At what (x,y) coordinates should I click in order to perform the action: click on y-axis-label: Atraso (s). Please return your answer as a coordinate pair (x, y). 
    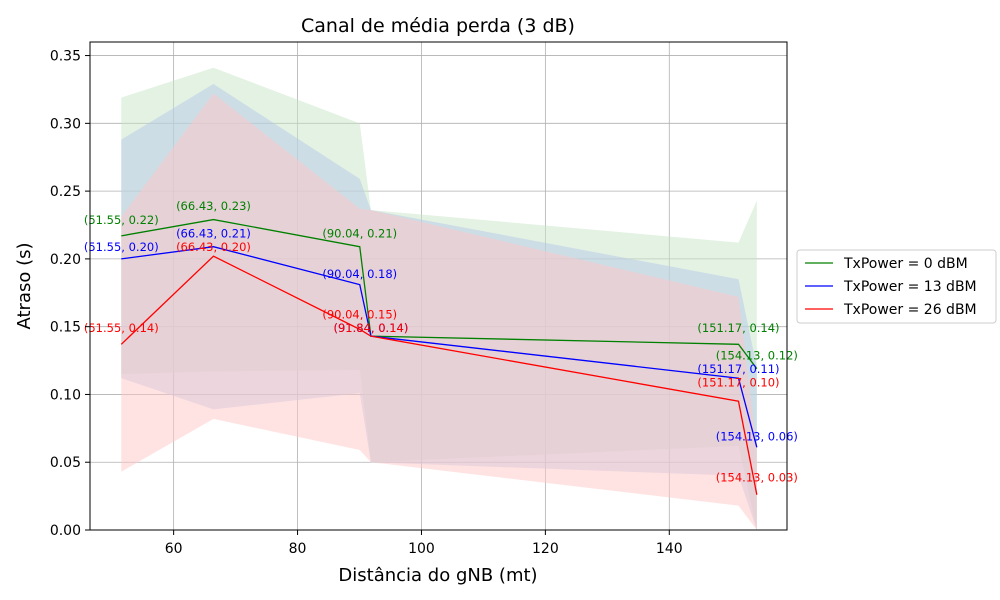
    Looking at the image, I should click on (24, 285).